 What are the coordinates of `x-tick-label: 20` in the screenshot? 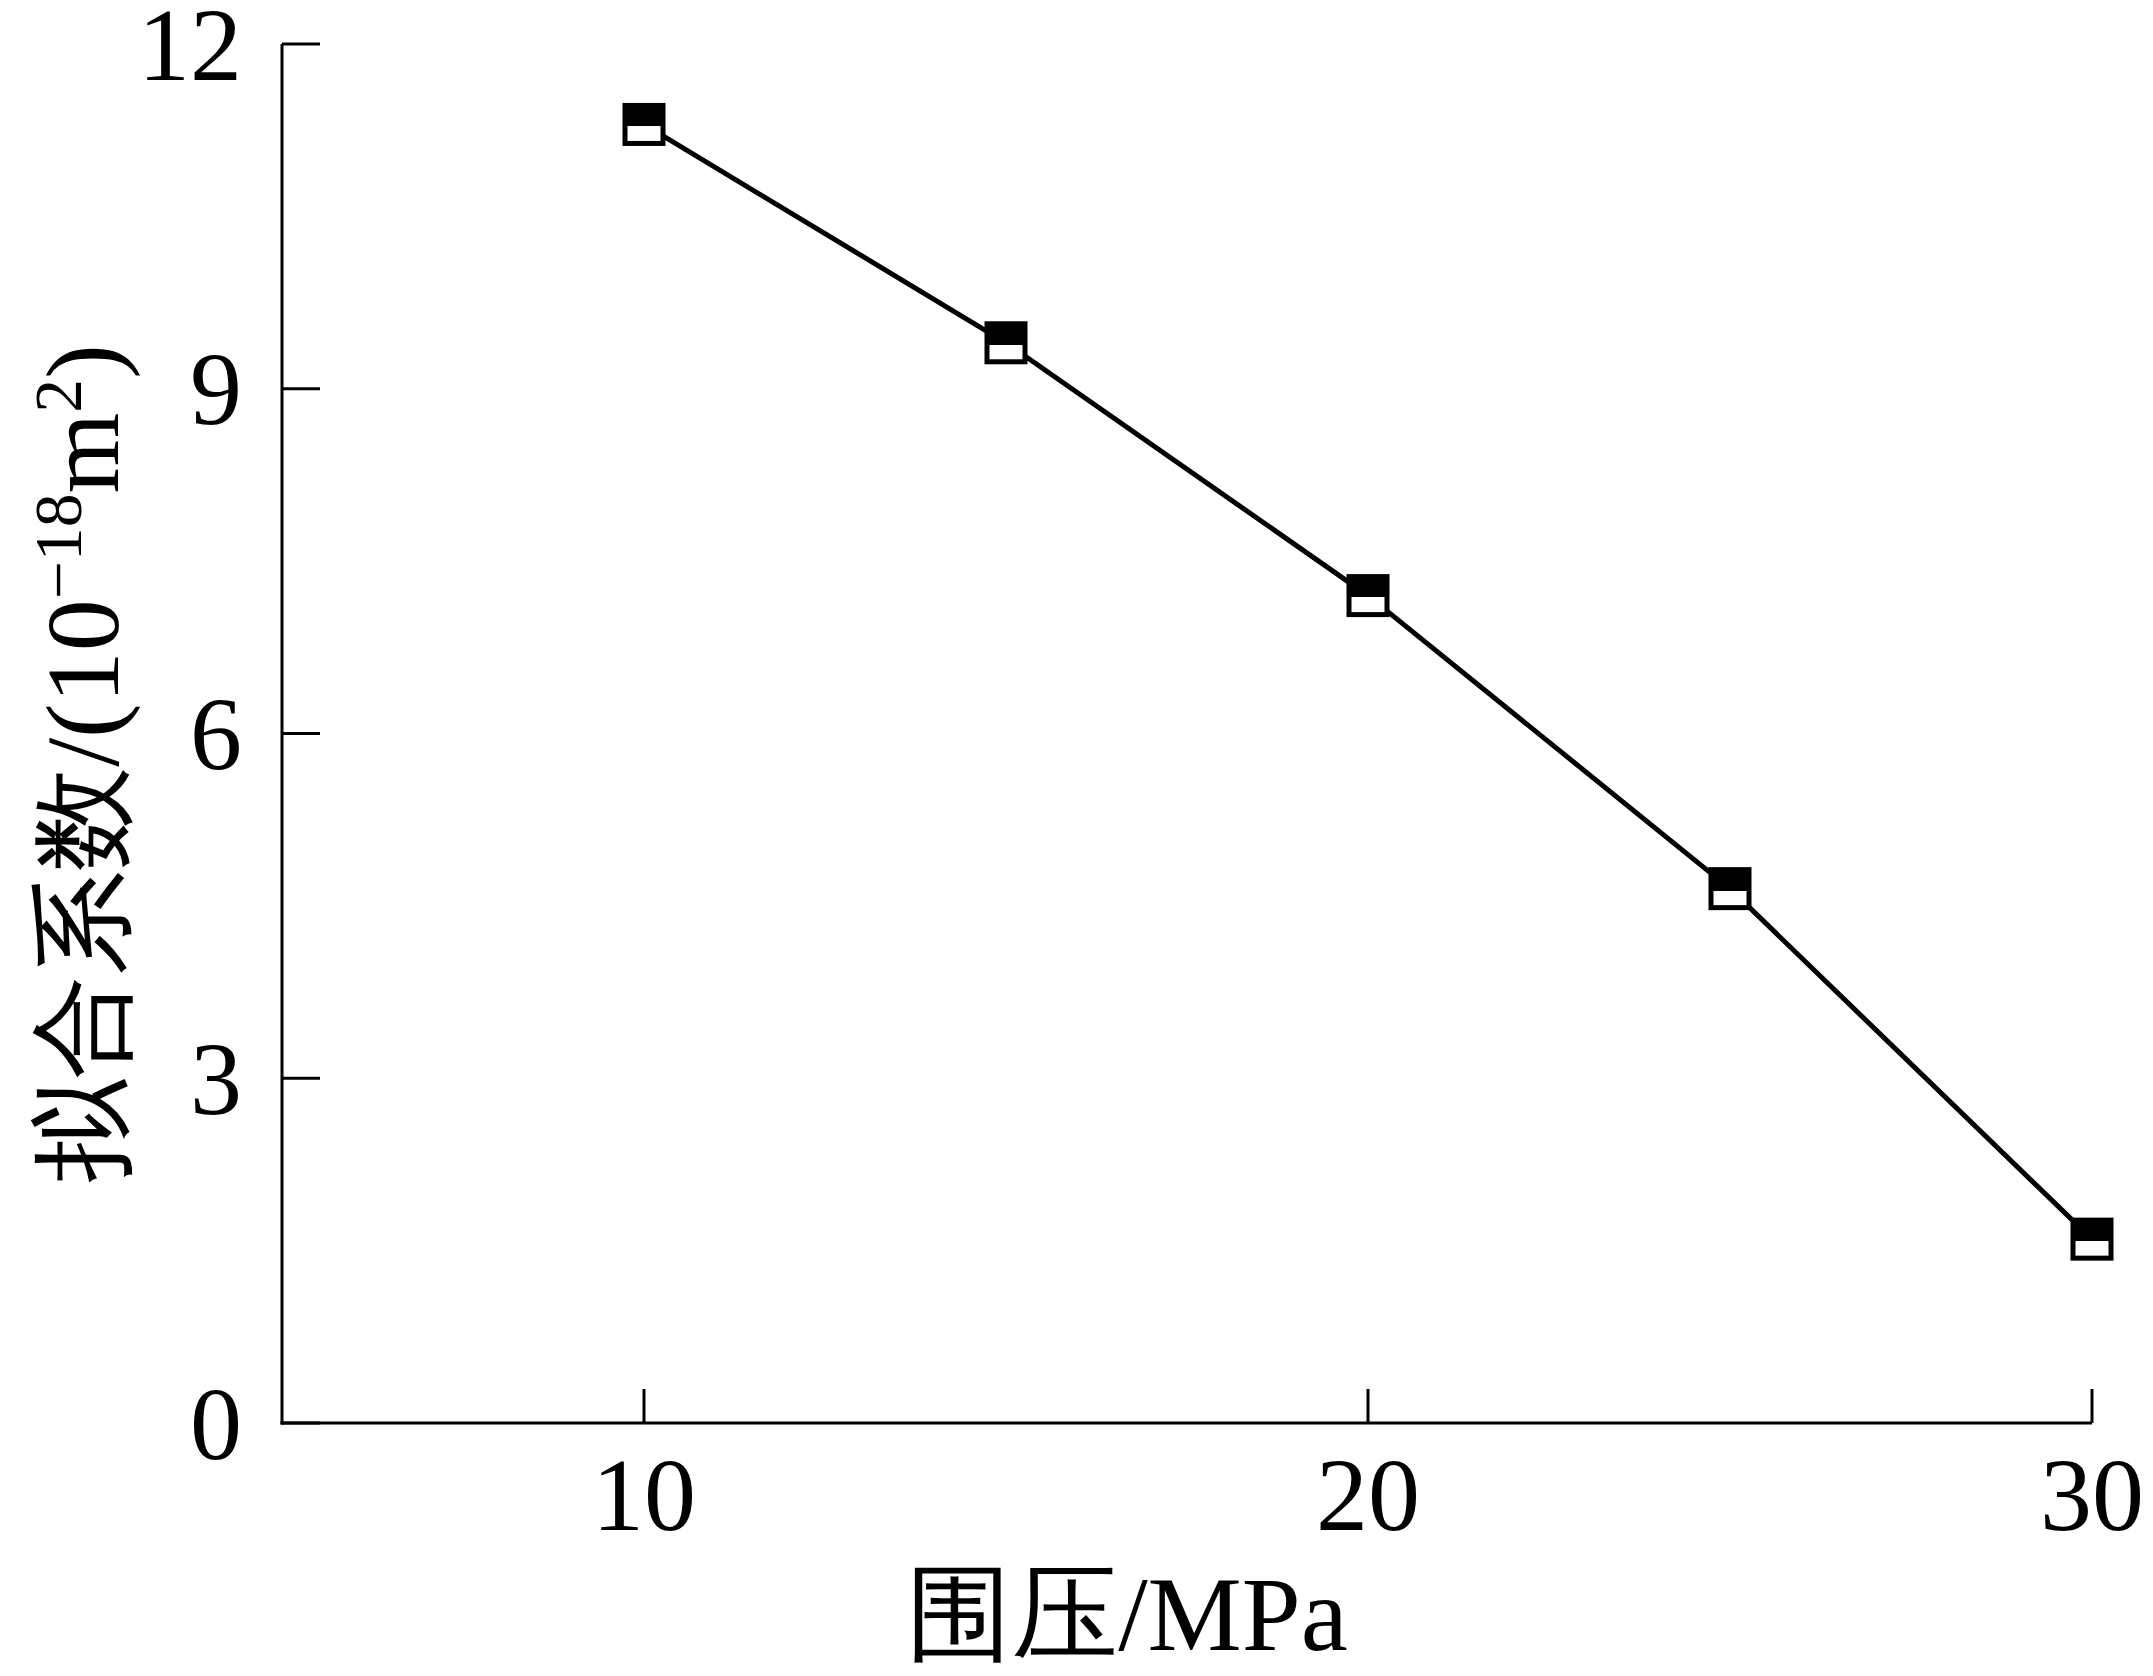 It's located at (1368, 1494).